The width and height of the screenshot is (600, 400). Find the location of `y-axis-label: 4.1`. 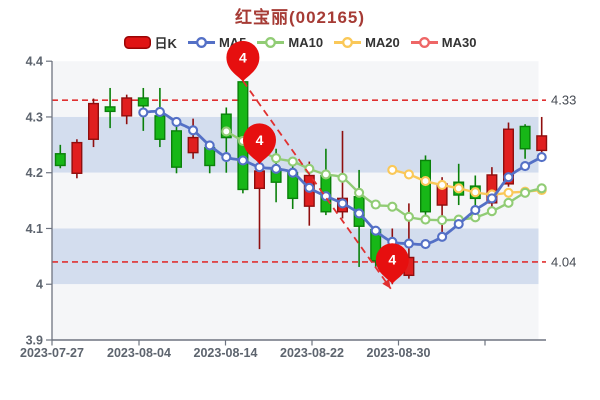

y-axis-label: 4.1 is located at coordinates (34, 229).